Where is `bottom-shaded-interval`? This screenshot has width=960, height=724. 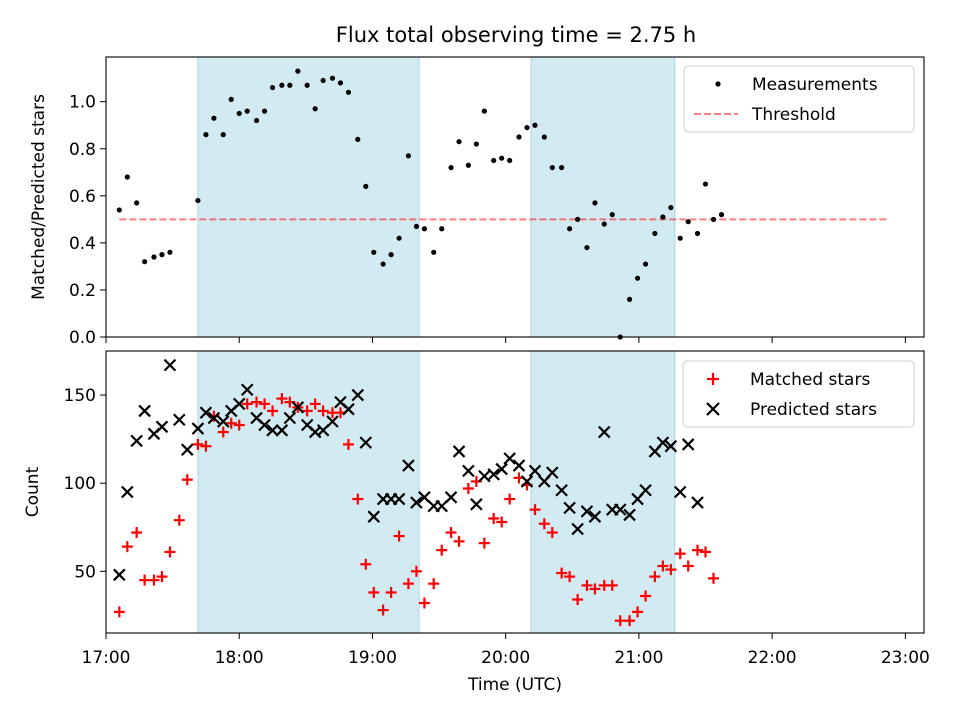
bottom-shaded-interval is located at coordinates (308, 492).